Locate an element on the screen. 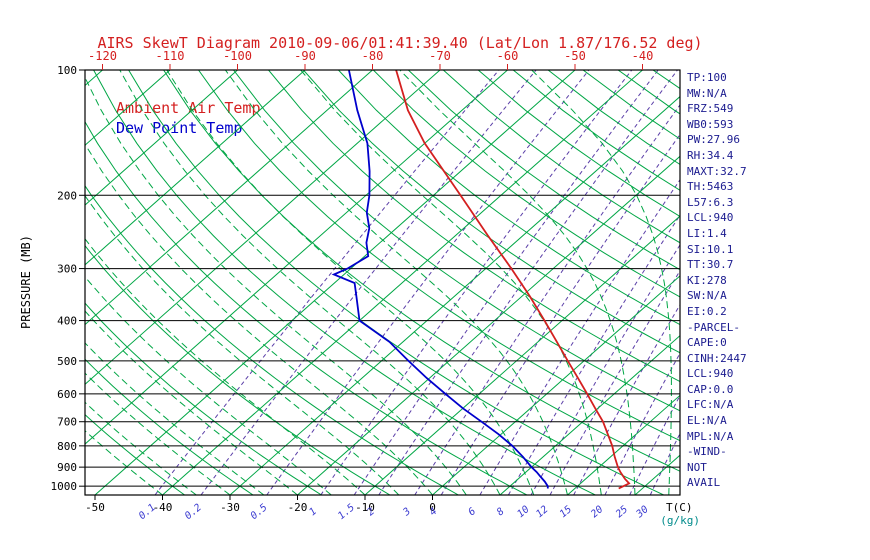  stats-line: L57:6.3 is located at coordinates (710, 202).